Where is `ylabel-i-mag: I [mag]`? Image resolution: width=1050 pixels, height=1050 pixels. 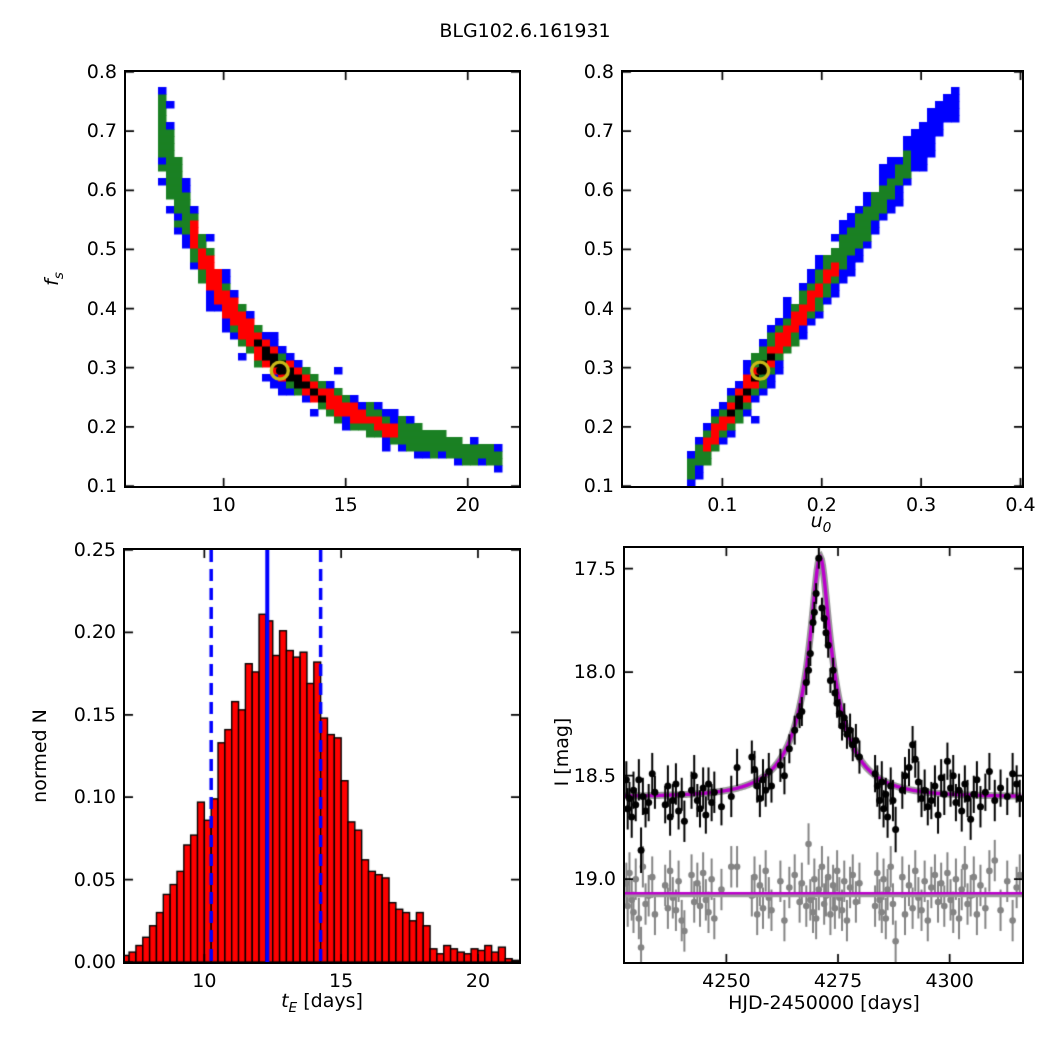
ylabel-i-mag: I [mag] is located at coordinates (562, 752).